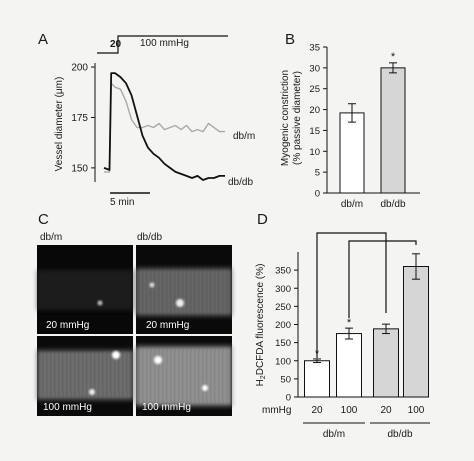  I want to click on micrograph-dbm-100: 100 mmHg, so click(85, 376).